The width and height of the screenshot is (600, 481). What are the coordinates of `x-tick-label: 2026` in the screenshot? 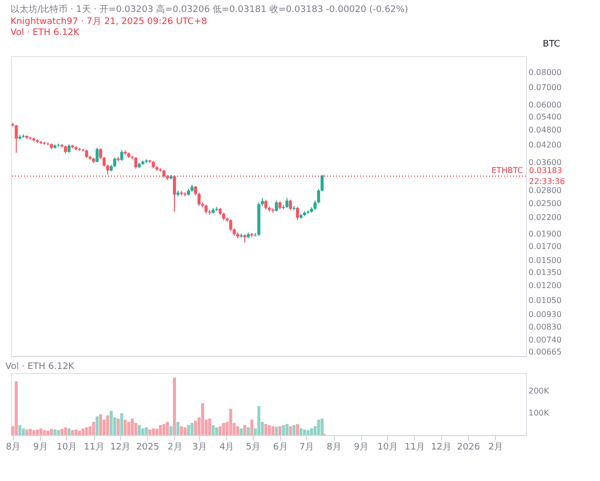 It's located at (468, 447).